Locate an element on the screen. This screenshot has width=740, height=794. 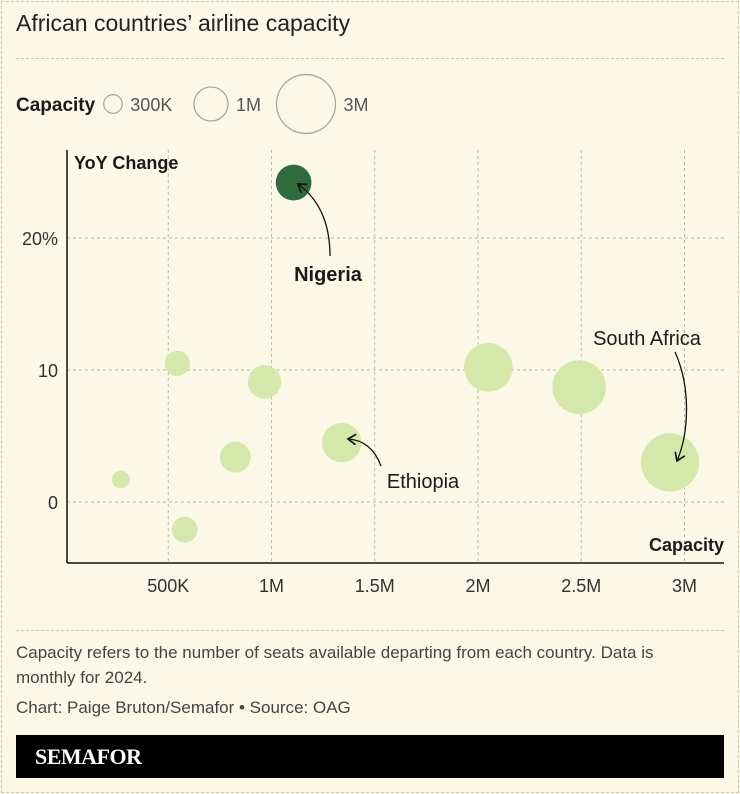
y-tick-label: 10 is located at coordinates (48, 371).